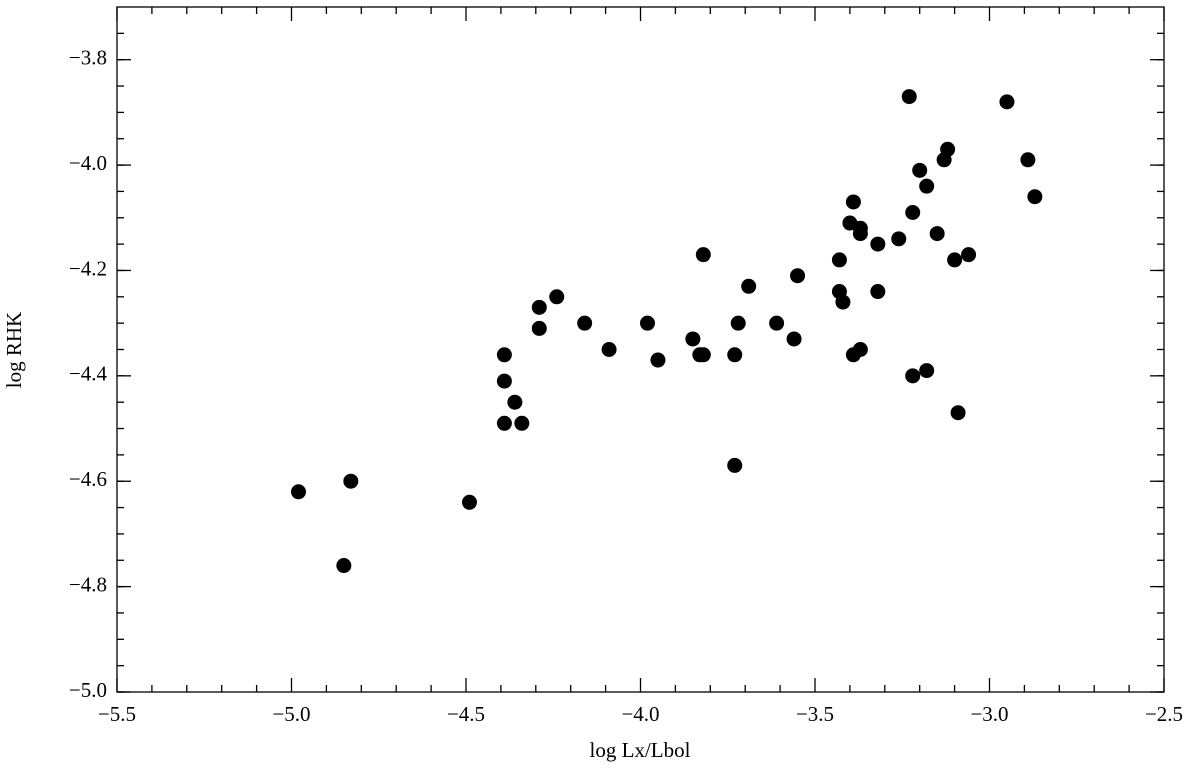  I want to click on y-tick-label: −3.8, so click(88, 58).